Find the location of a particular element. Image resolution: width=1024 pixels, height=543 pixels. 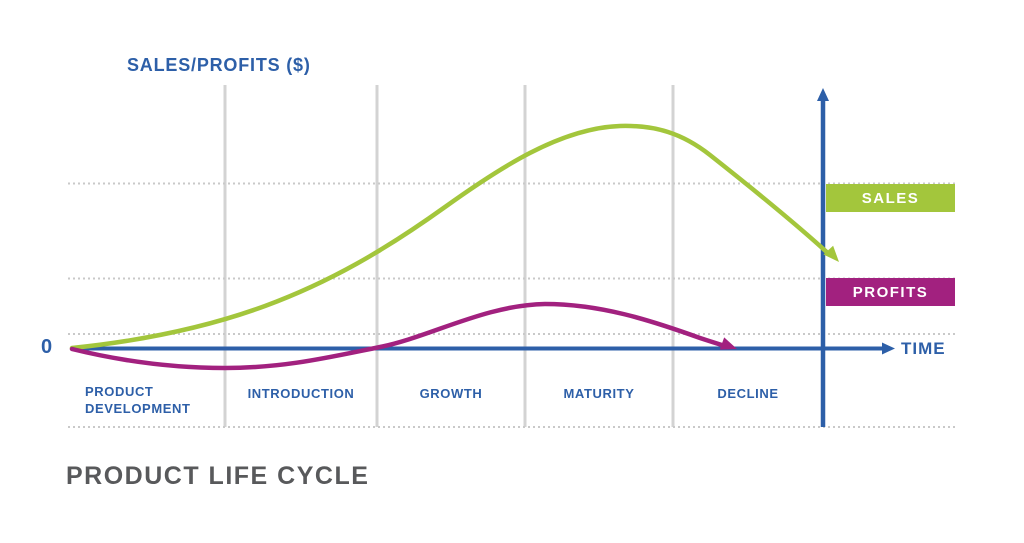

legend-profits-label: PROFITS is located at coordinates (890, 292).